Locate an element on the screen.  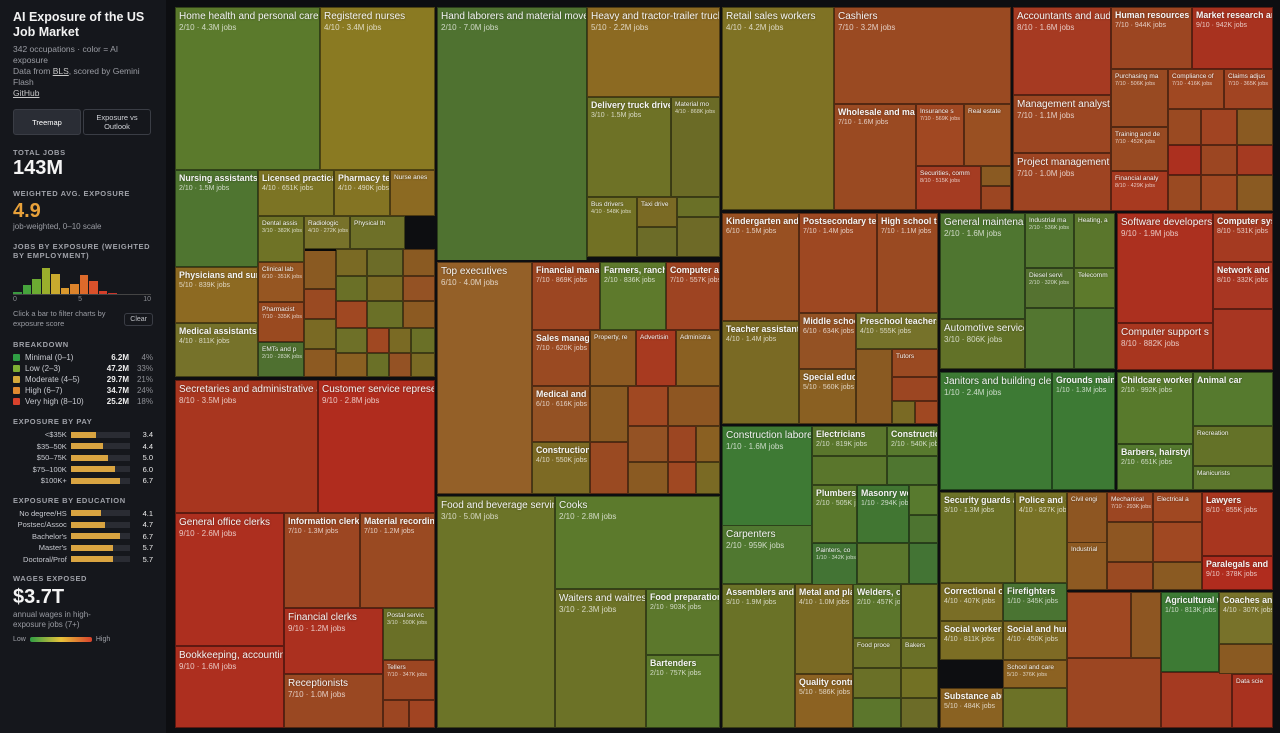
treemap-cell: Industrial is located at coordinates (1087, 566).